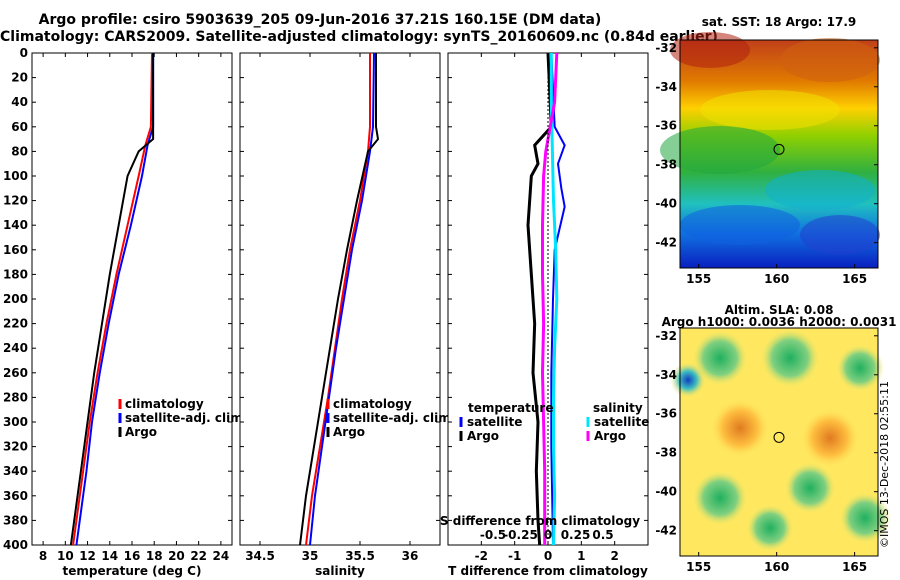  Describe the element at coordinates (548, 556) in the screenshot. I see `x-tick-label: 0` at that location.